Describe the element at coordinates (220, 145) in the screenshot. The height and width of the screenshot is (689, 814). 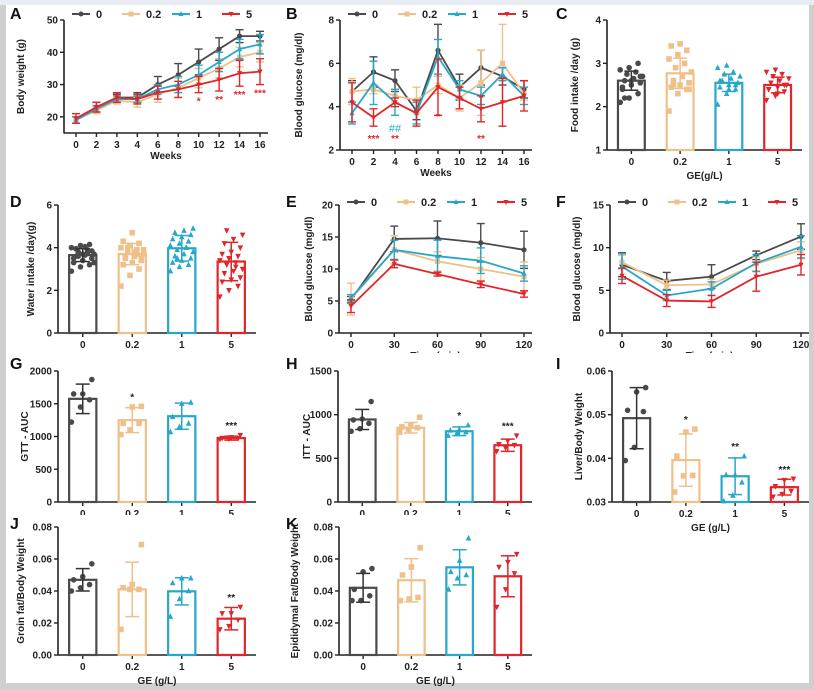
I see `x-tick-label: 12` at that location.